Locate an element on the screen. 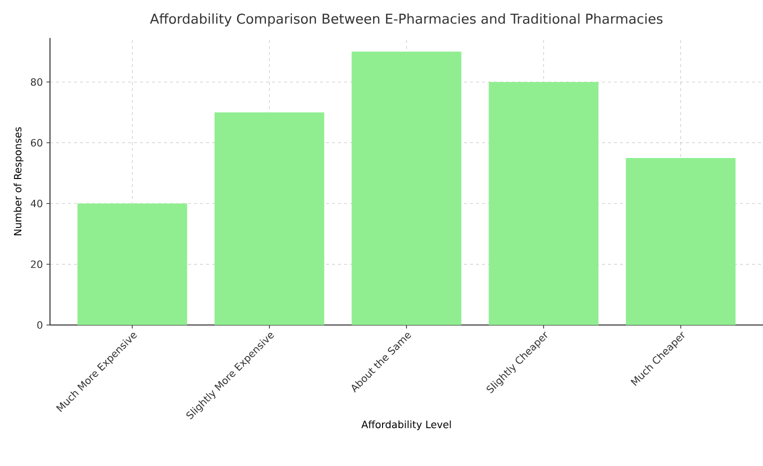 Image resolution: width=763 pixels, height=466 pixels. y-tick-label: 40 is located at coordinates (36, 204).